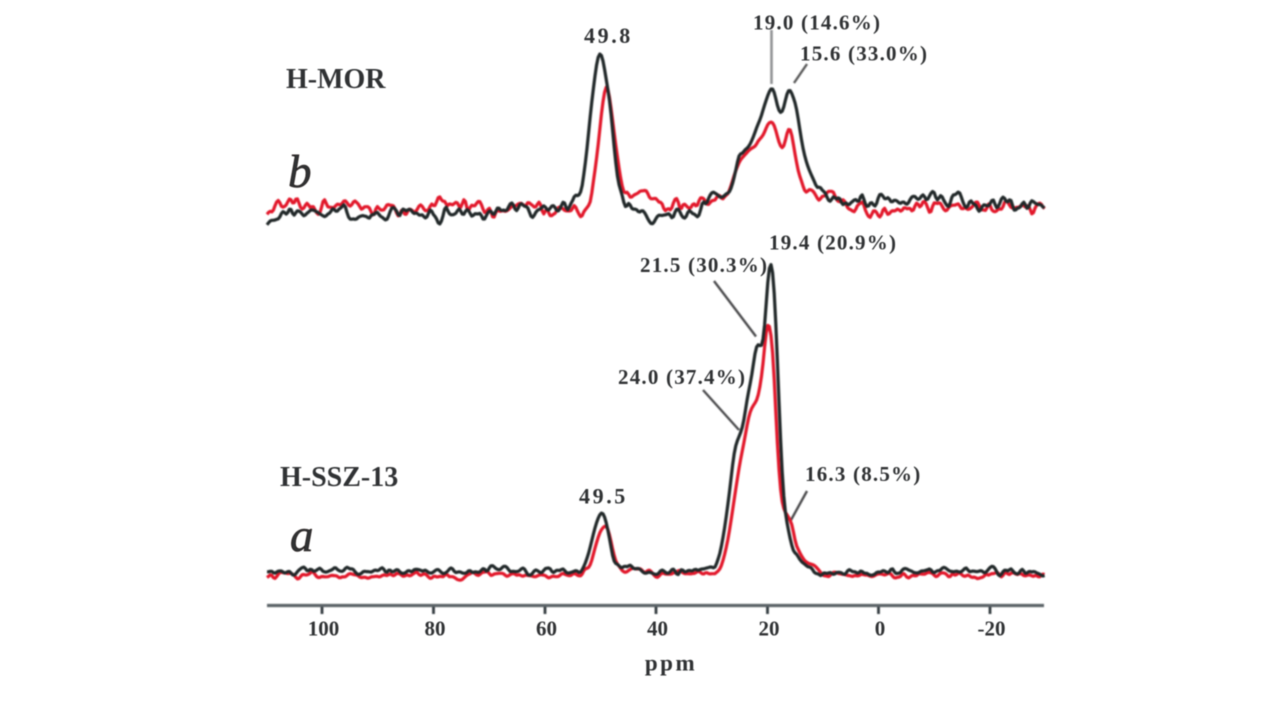  I want to click on svg-text: 0, so click(880, 629).